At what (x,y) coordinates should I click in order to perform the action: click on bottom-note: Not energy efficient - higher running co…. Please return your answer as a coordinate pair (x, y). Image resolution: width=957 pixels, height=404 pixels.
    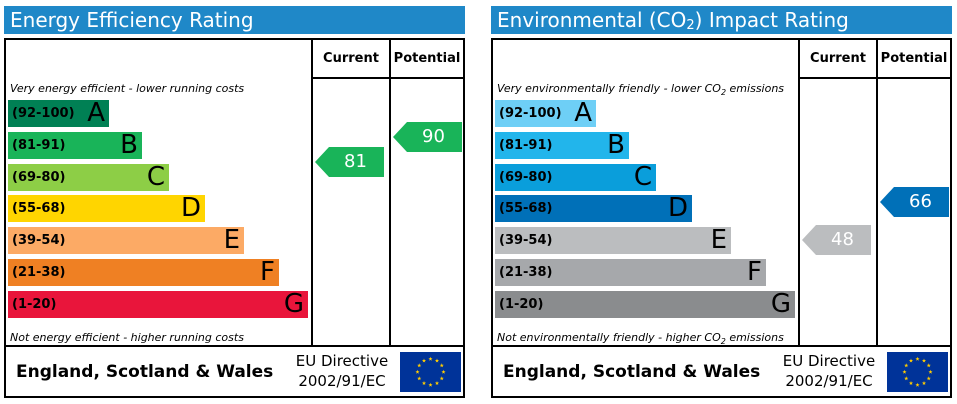
    Looking at the image, I should click on (127, 337).